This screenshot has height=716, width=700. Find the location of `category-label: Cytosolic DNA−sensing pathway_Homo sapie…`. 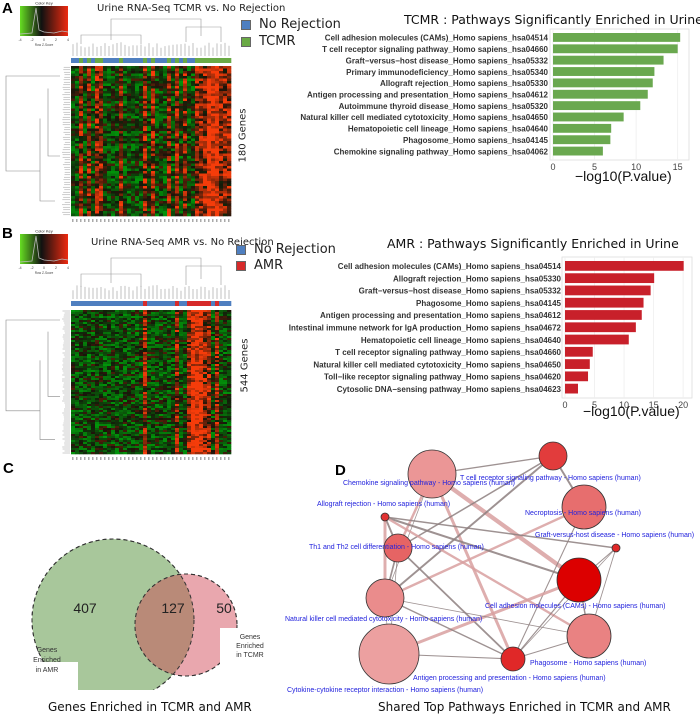

category-label: Cytosolic DNA−sensing pathway_Homo sapie… is located at coordinates (449, 389).